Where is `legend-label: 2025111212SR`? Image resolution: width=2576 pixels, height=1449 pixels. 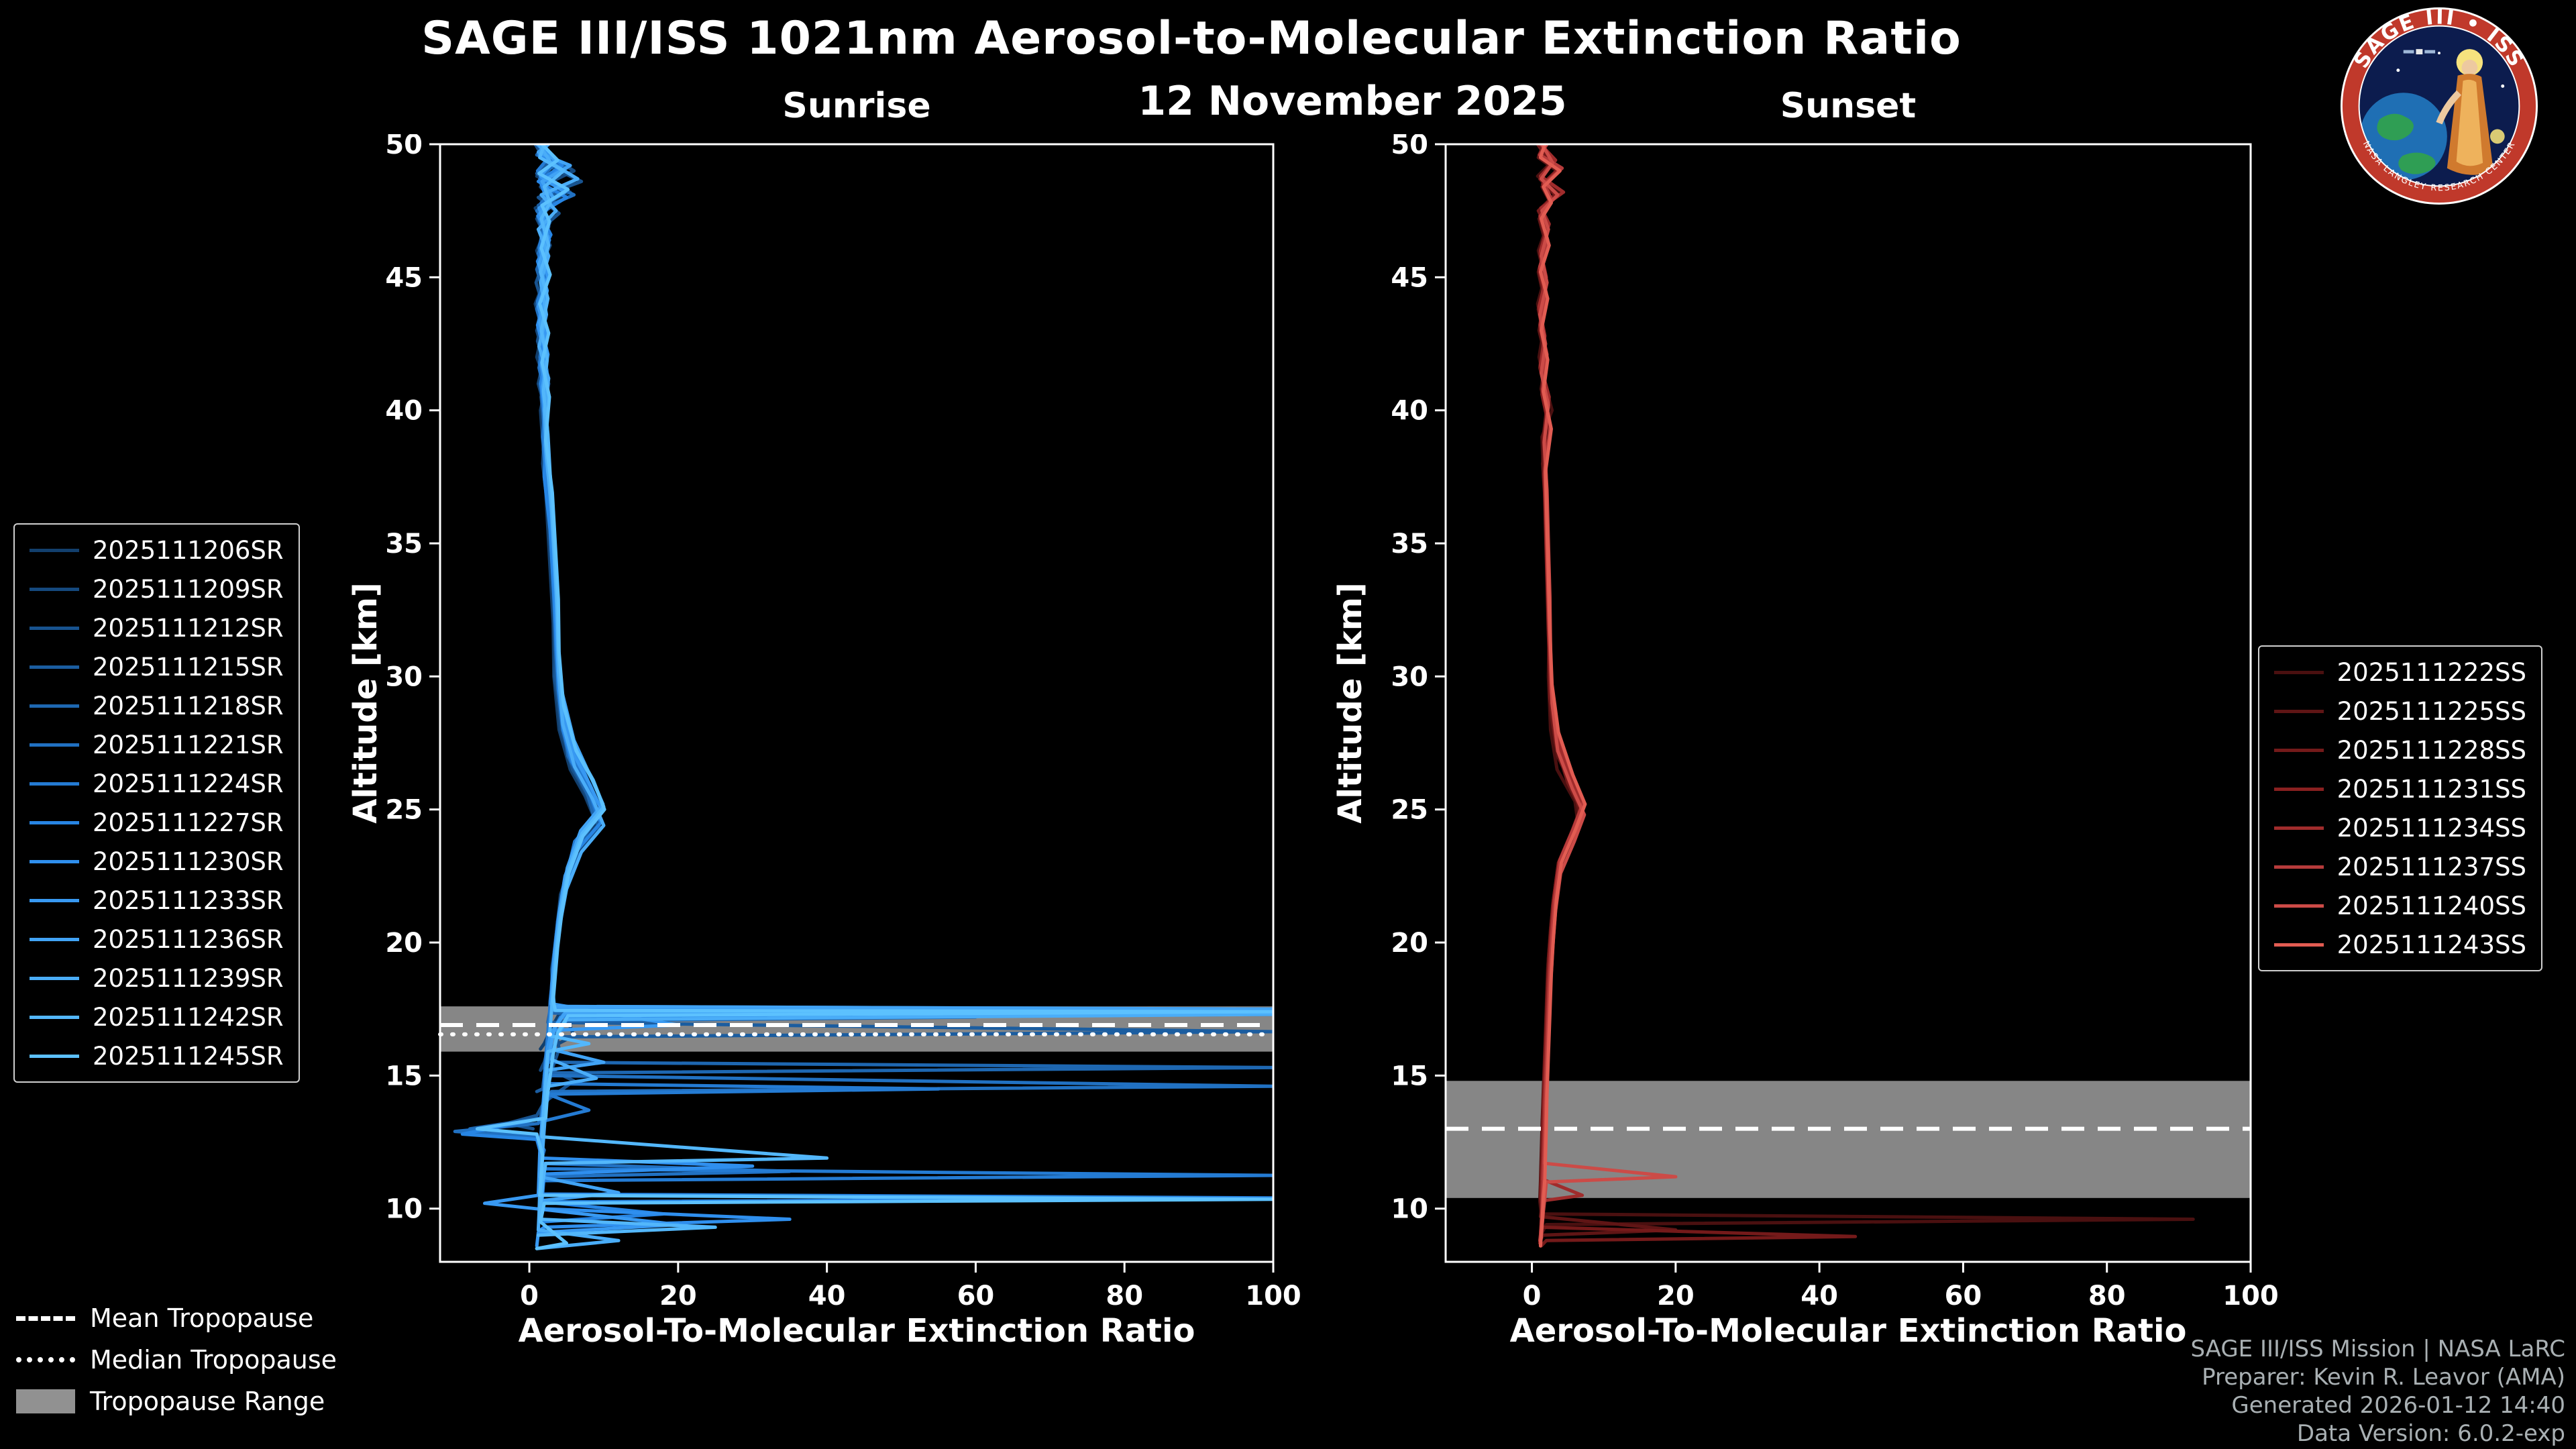 legend-label: 2025111212SR is located at coordinates (188, 628).